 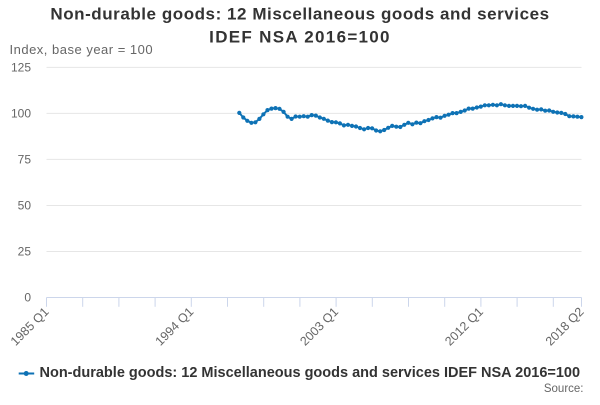 I want to click on svg-text: 50, so click(x=25, y=206).